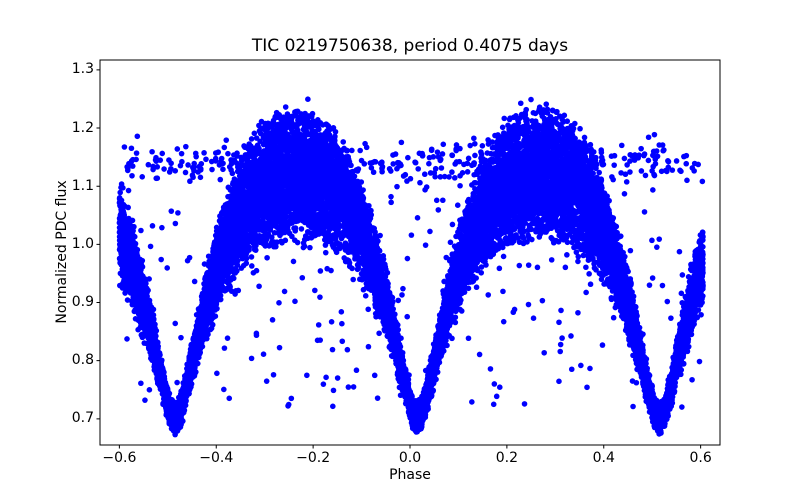 This screenshot has width=800, height=500. What do you see at coordinates (82, 243) in the screenshot?
I see `y-tick-label: 1.0` at bounding box center [82, 243].